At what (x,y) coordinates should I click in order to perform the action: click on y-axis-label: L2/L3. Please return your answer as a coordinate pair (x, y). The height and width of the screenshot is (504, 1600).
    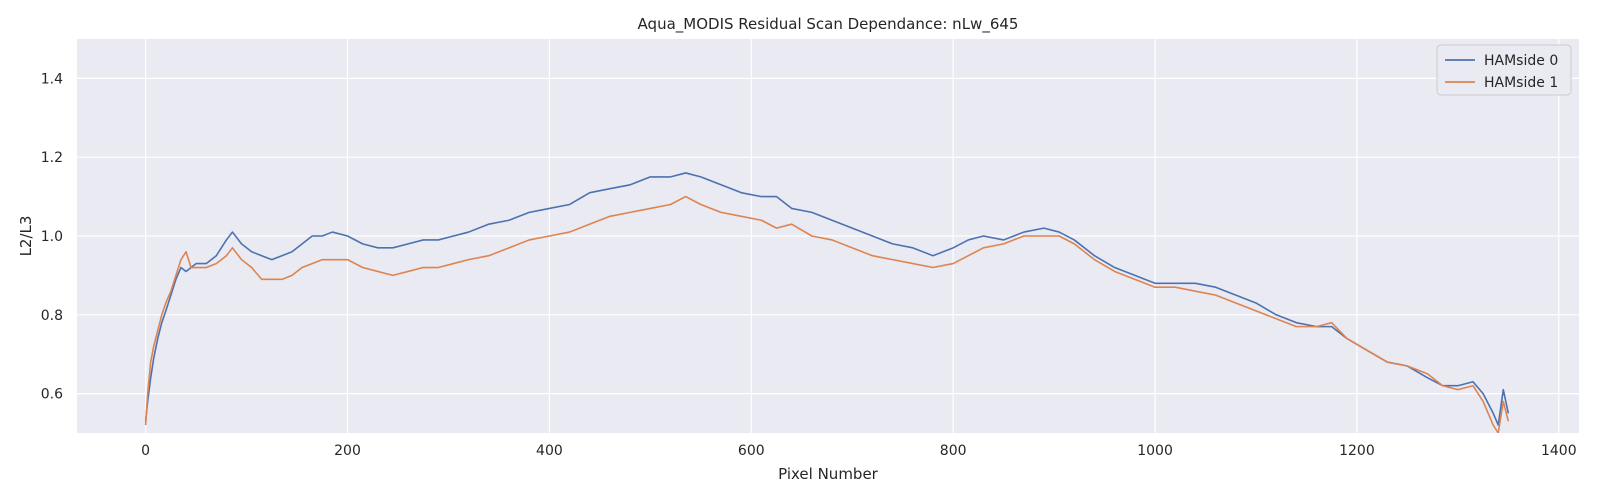
    Looking at the image, I should click on (26, 236).